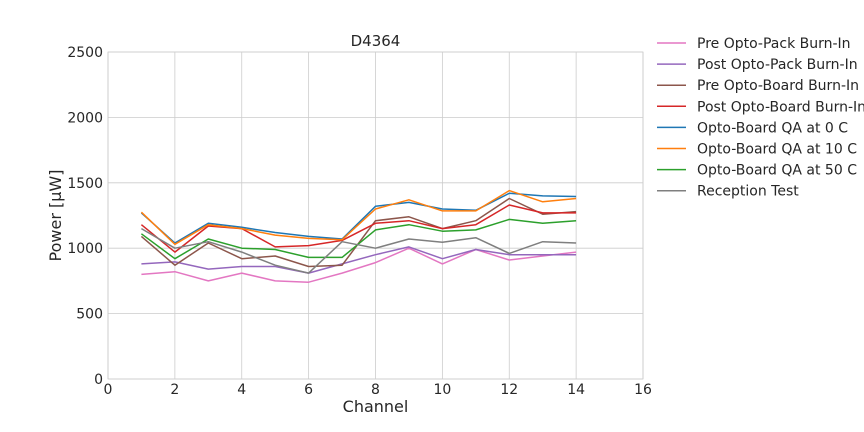 The width and height of the screenshot is (864, 432). Describe the element at coordinates (308, 390) in the screenshot. I see `x-tick-label: 6` at that location.